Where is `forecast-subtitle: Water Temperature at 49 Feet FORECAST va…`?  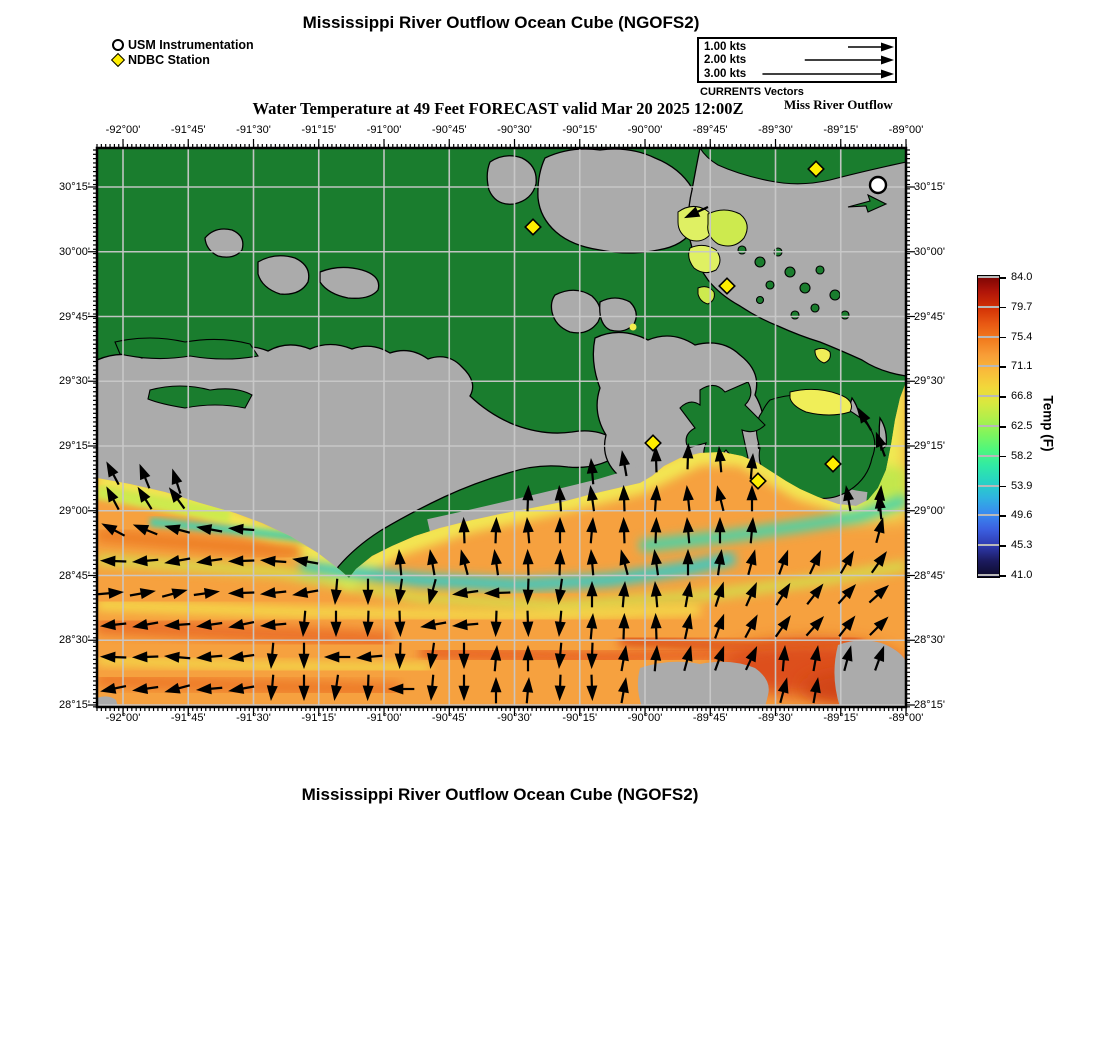
forecast-subtitle: Water Temperature at 49 Feet FORECAST va… is located at coordinates (498, 108).